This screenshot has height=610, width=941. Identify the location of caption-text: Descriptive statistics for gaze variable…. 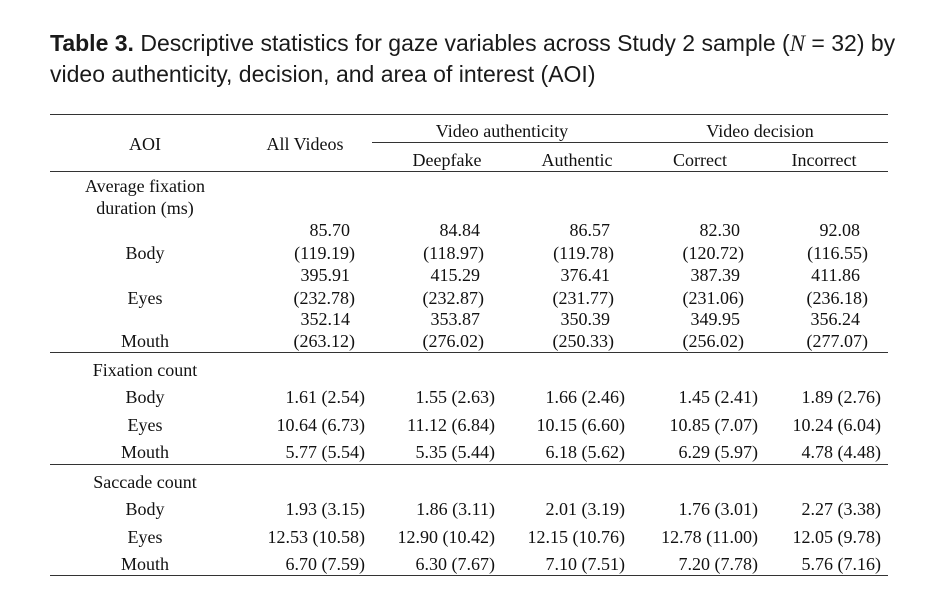
(461, 43).